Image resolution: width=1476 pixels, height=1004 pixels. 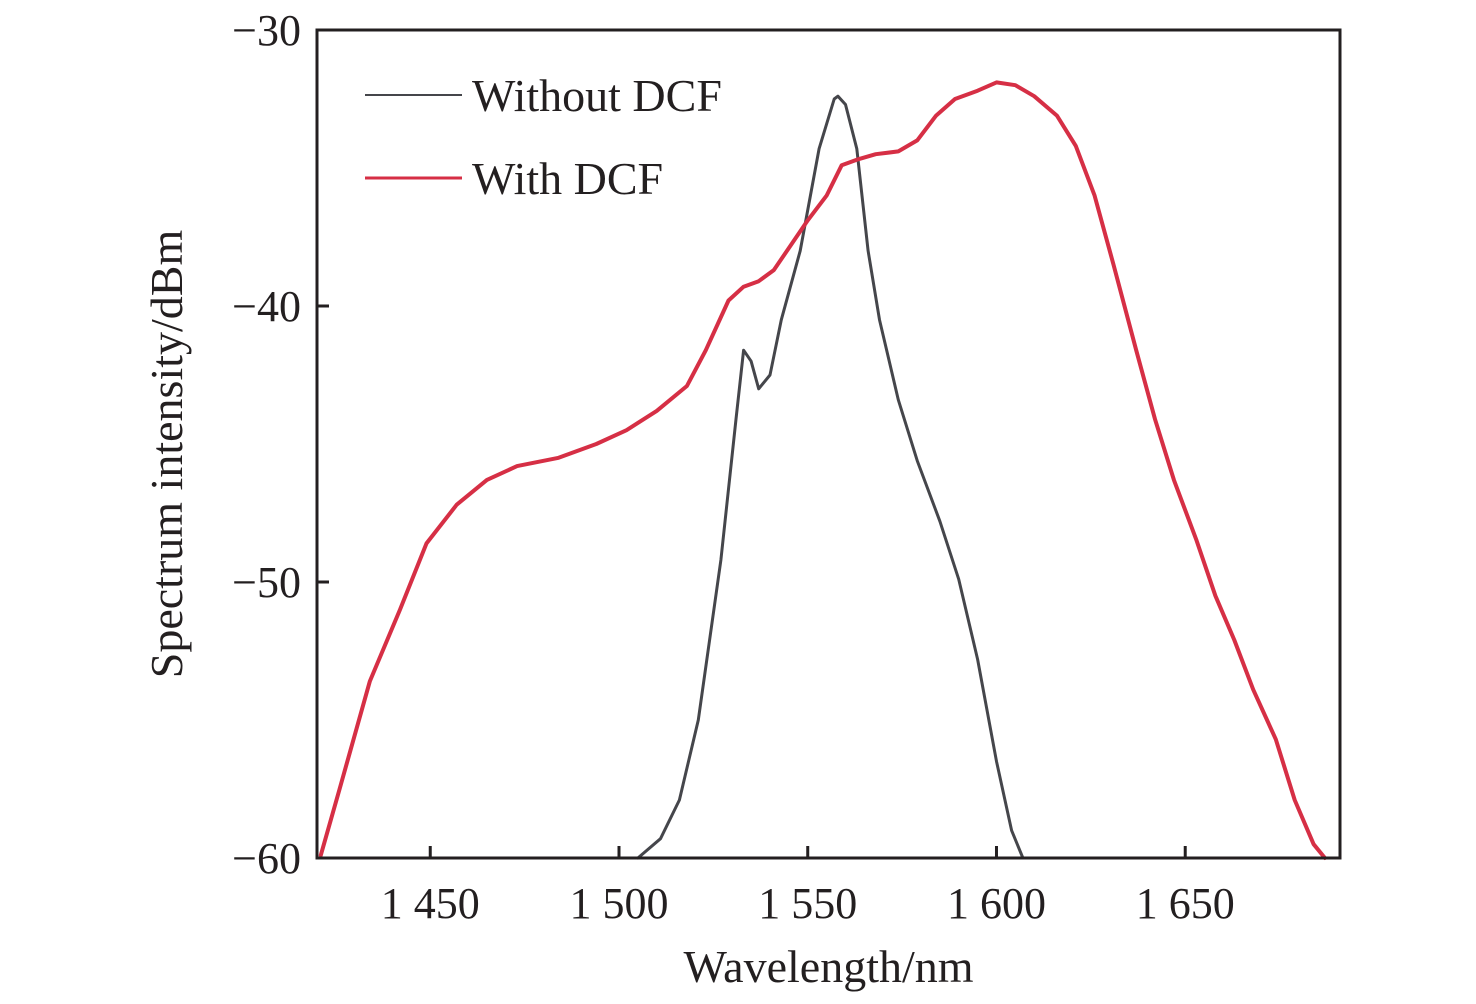 What do you see at coordinates (618, 903) in the screenshot?
I see `x-tick-label: 1 500` at bounding box center [618, 903].